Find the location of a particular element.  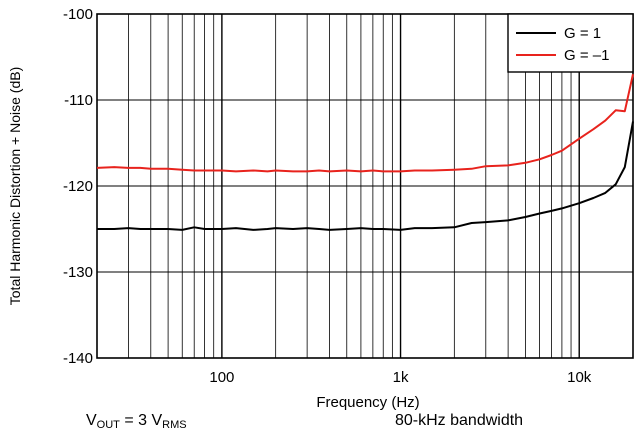

x-tick-label: 10k is located at coordinates (579, 377).